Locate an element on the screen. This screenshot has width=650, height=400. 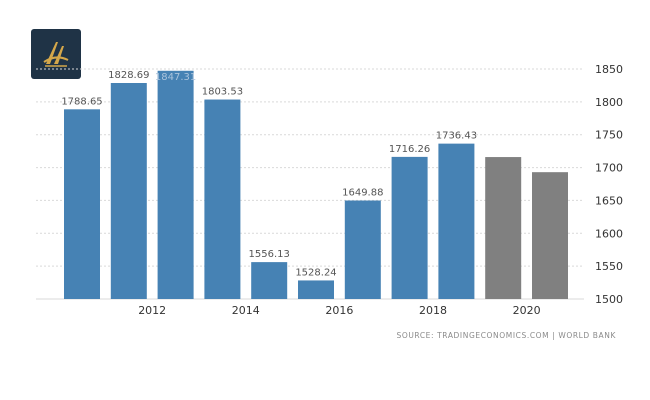
x-tick-label: 2020 is located at coordinates (527, 310).